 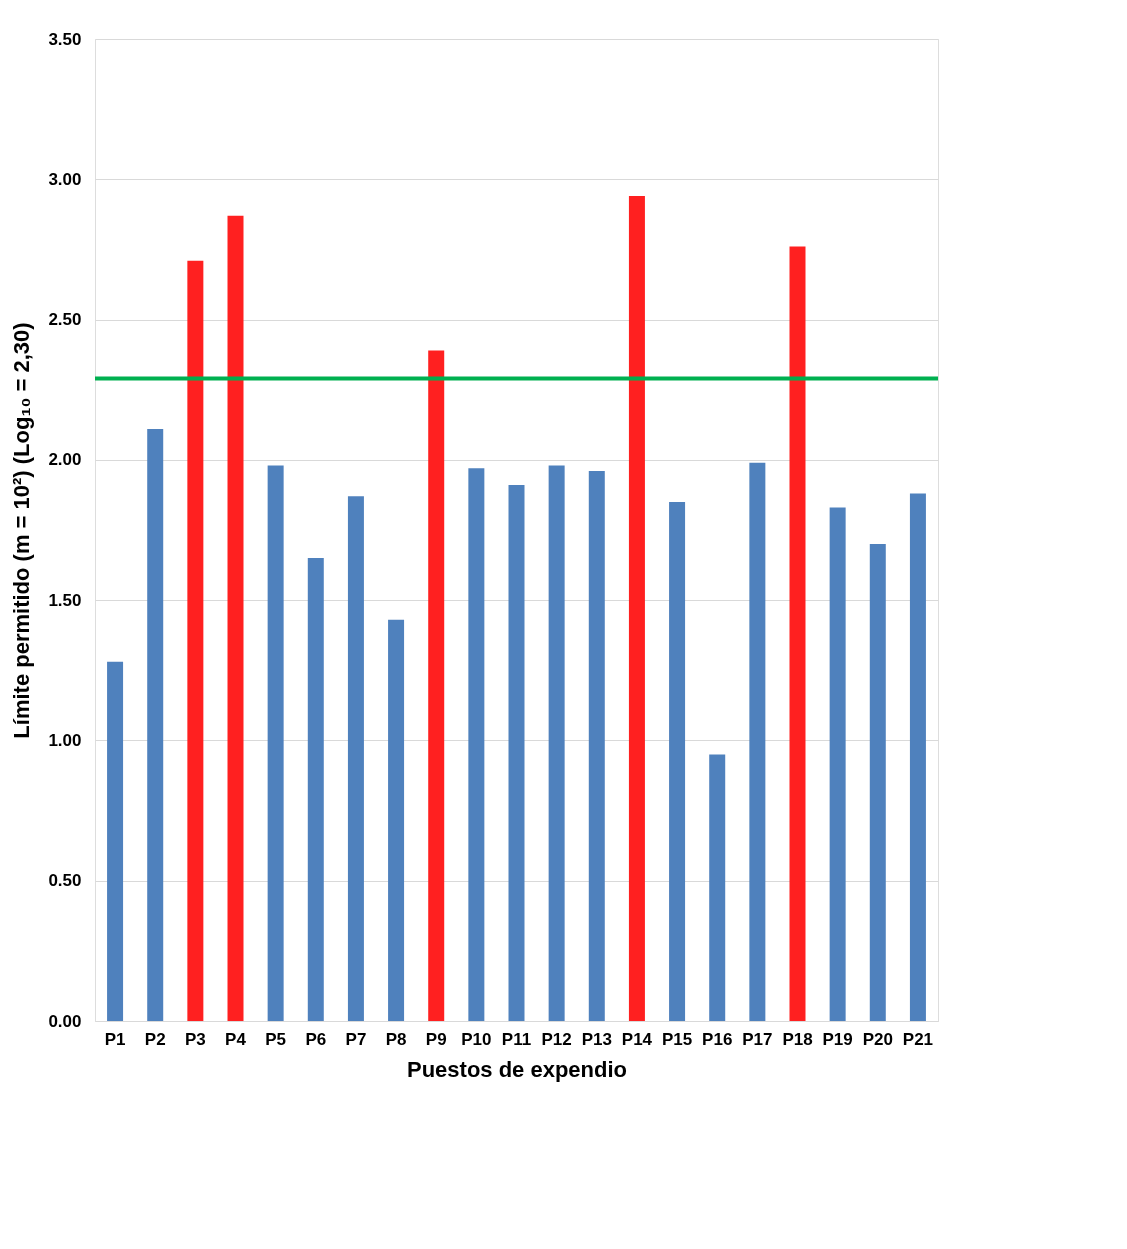 I want to click on x-tick-label: P4, so click(x=236, y=1039).